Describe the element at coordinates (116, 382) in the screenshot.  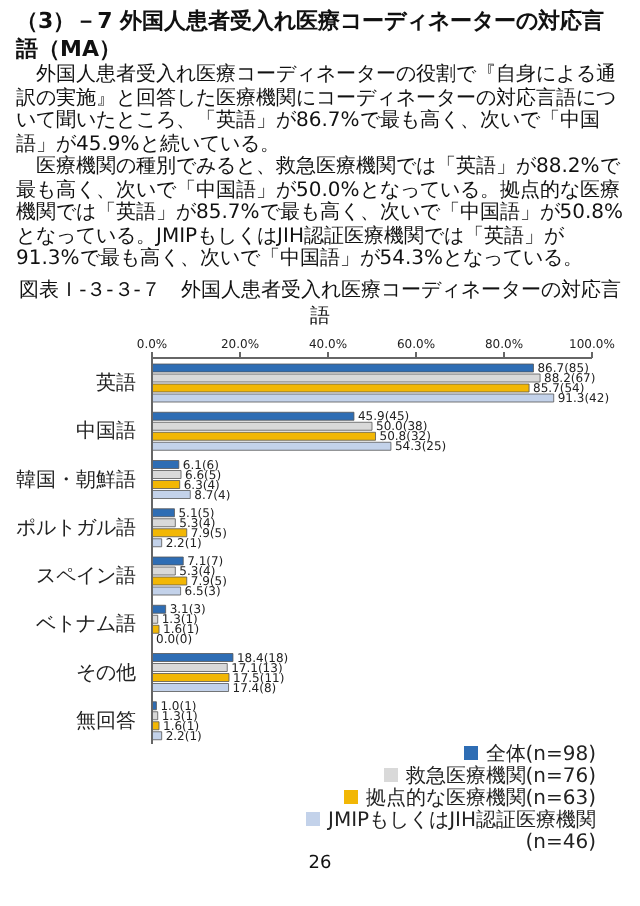
I see `y-tick-label: 英語` at that location.